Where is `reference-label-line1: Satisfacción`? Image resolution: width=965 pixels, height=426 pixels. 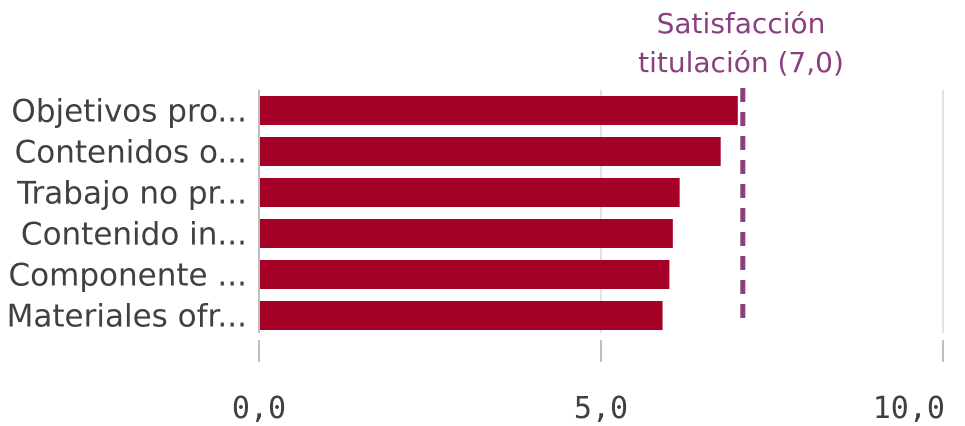 reference-label-line1: Satisfacción is located at coordinates (741, 23).